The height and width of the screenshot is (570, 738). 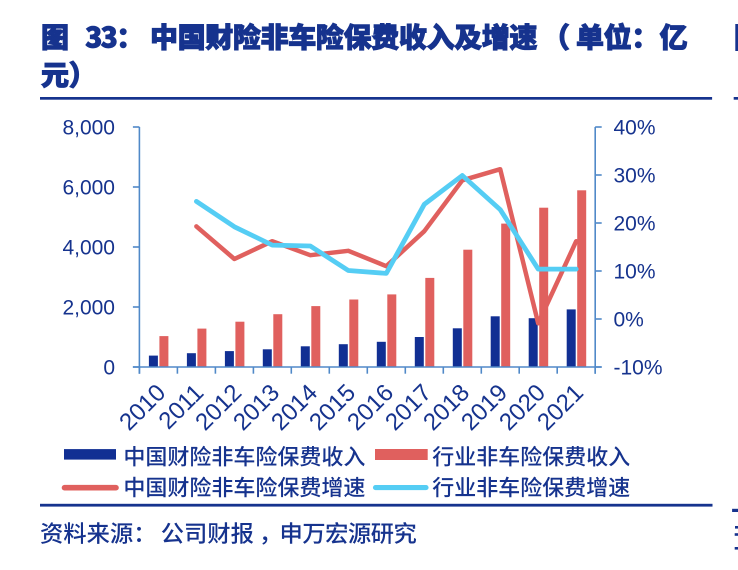 I want to click on svg-text: 8,000, so click(x=88, y=128).